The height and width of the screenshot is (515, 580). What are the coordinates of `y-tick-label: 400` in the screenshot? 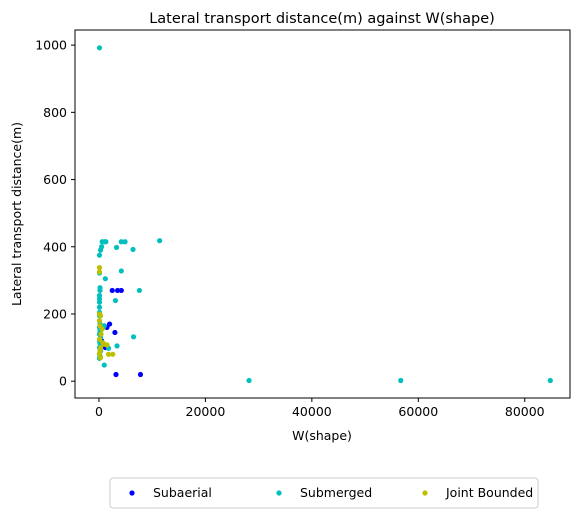 It's located at (55, 246).